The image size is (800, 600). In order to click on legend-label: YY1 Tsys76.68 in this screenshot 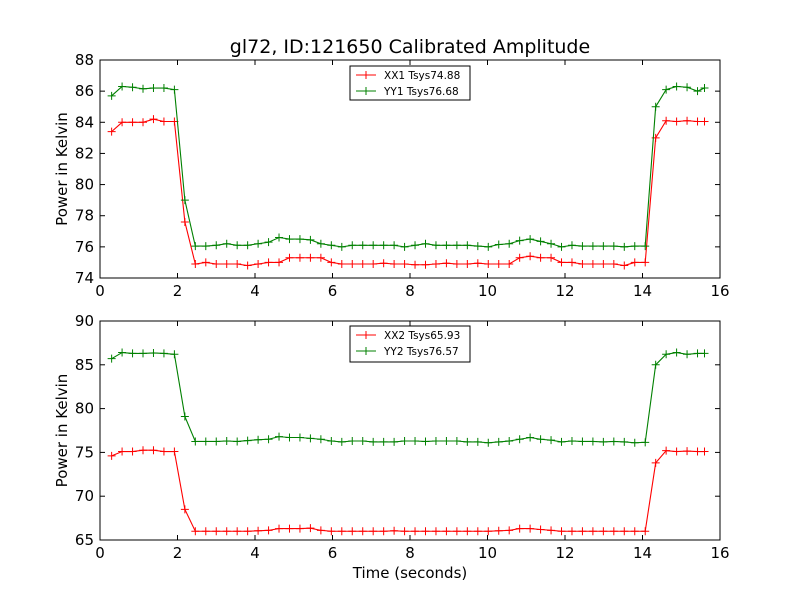, I will do `click(421, 92)`.